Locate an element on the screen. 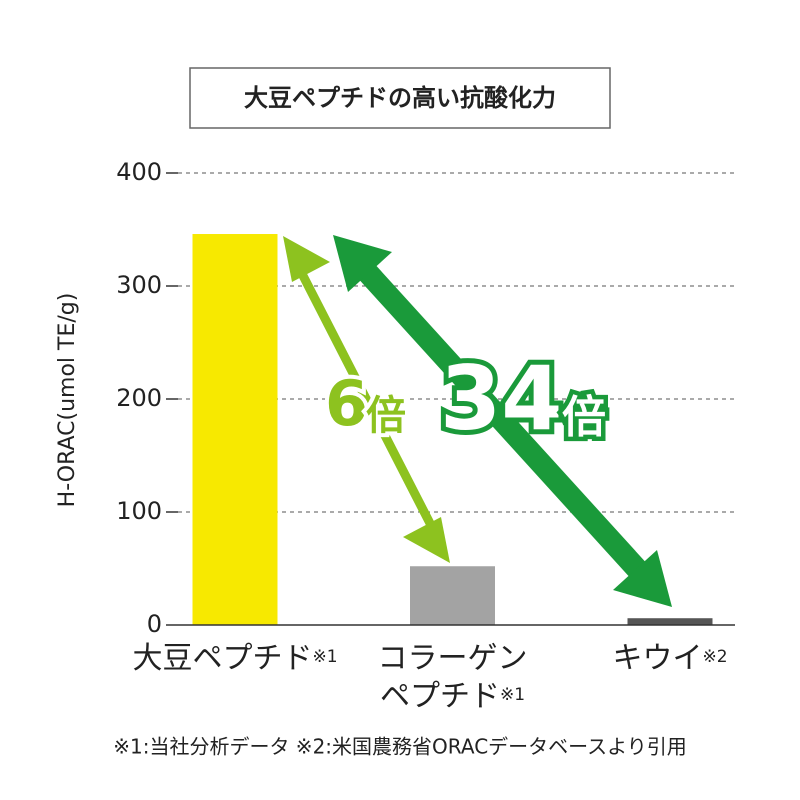  x-tick-label: 大豆ペプチド※1 is located at coordinates (235, 659).